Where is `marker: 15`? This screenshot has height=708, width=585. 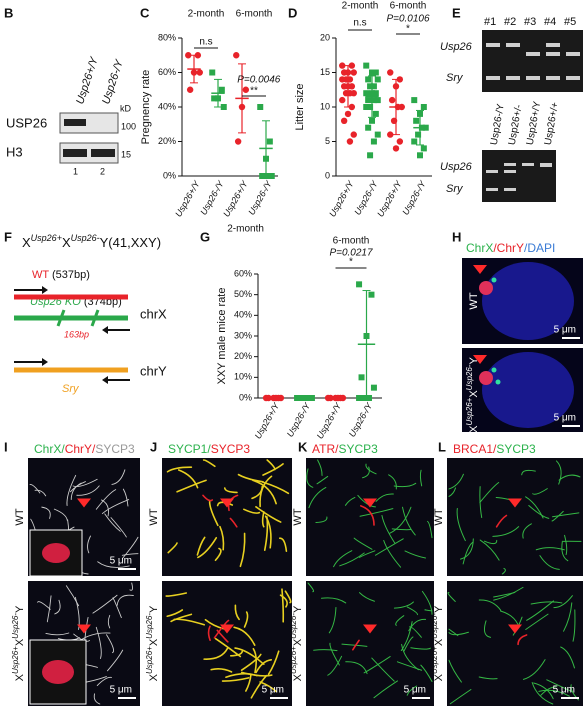 marker: 15 is located at coordinates (126, 154).